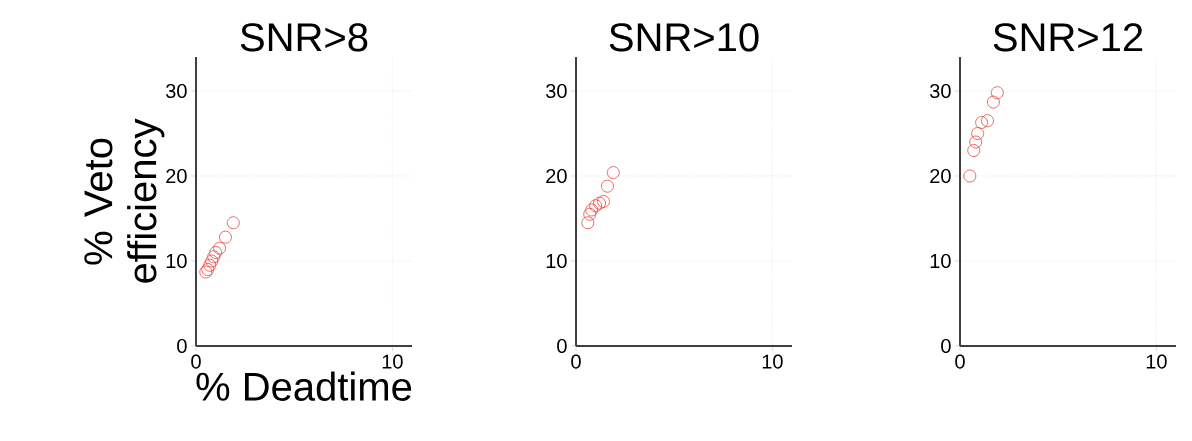  Describe the element at coordinates (684, 37) in the screenshot. I see `chart-title: SNR>10` at that location.